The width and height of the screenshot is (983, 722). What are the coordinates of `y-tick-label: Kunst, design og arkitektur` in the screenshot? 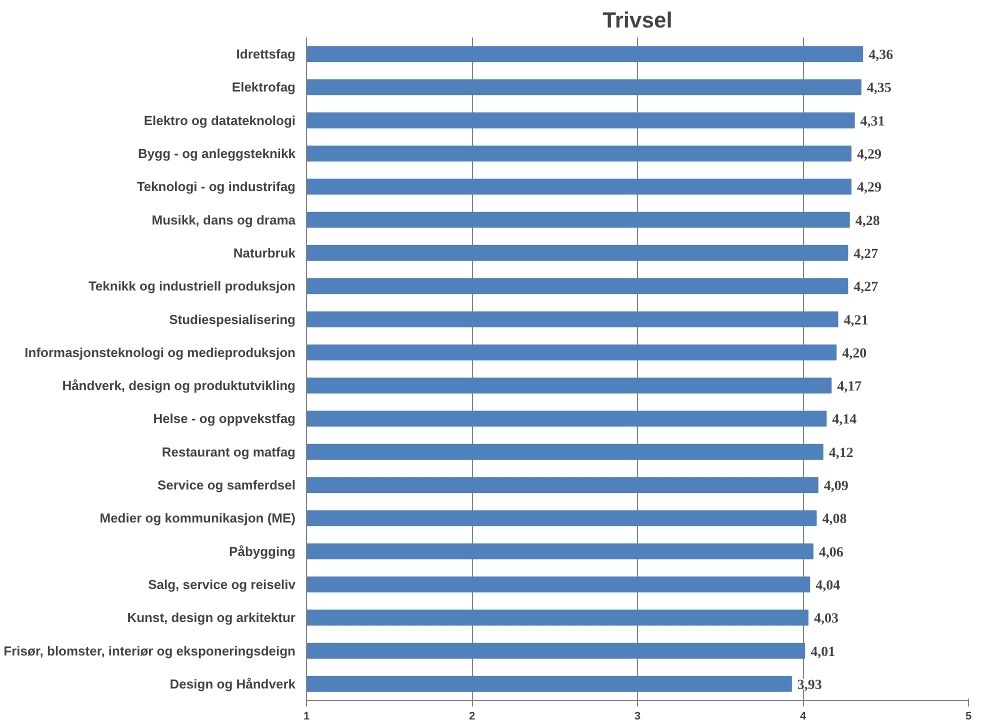 It's located at (211, 618).